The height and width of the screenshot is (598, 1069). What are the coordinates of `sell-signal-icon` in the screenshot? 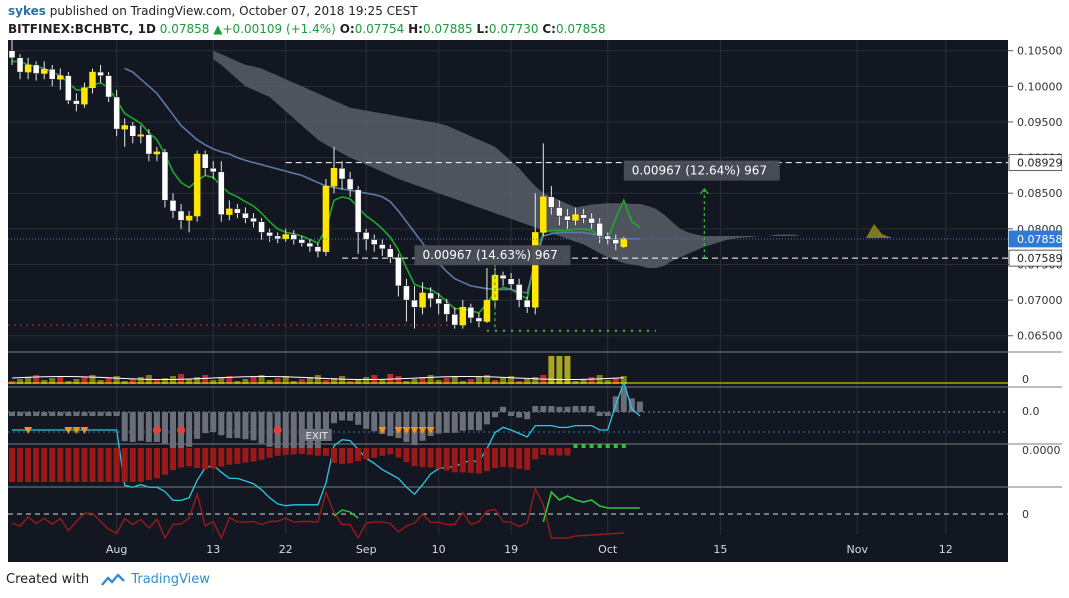 It's located at (398, 430).